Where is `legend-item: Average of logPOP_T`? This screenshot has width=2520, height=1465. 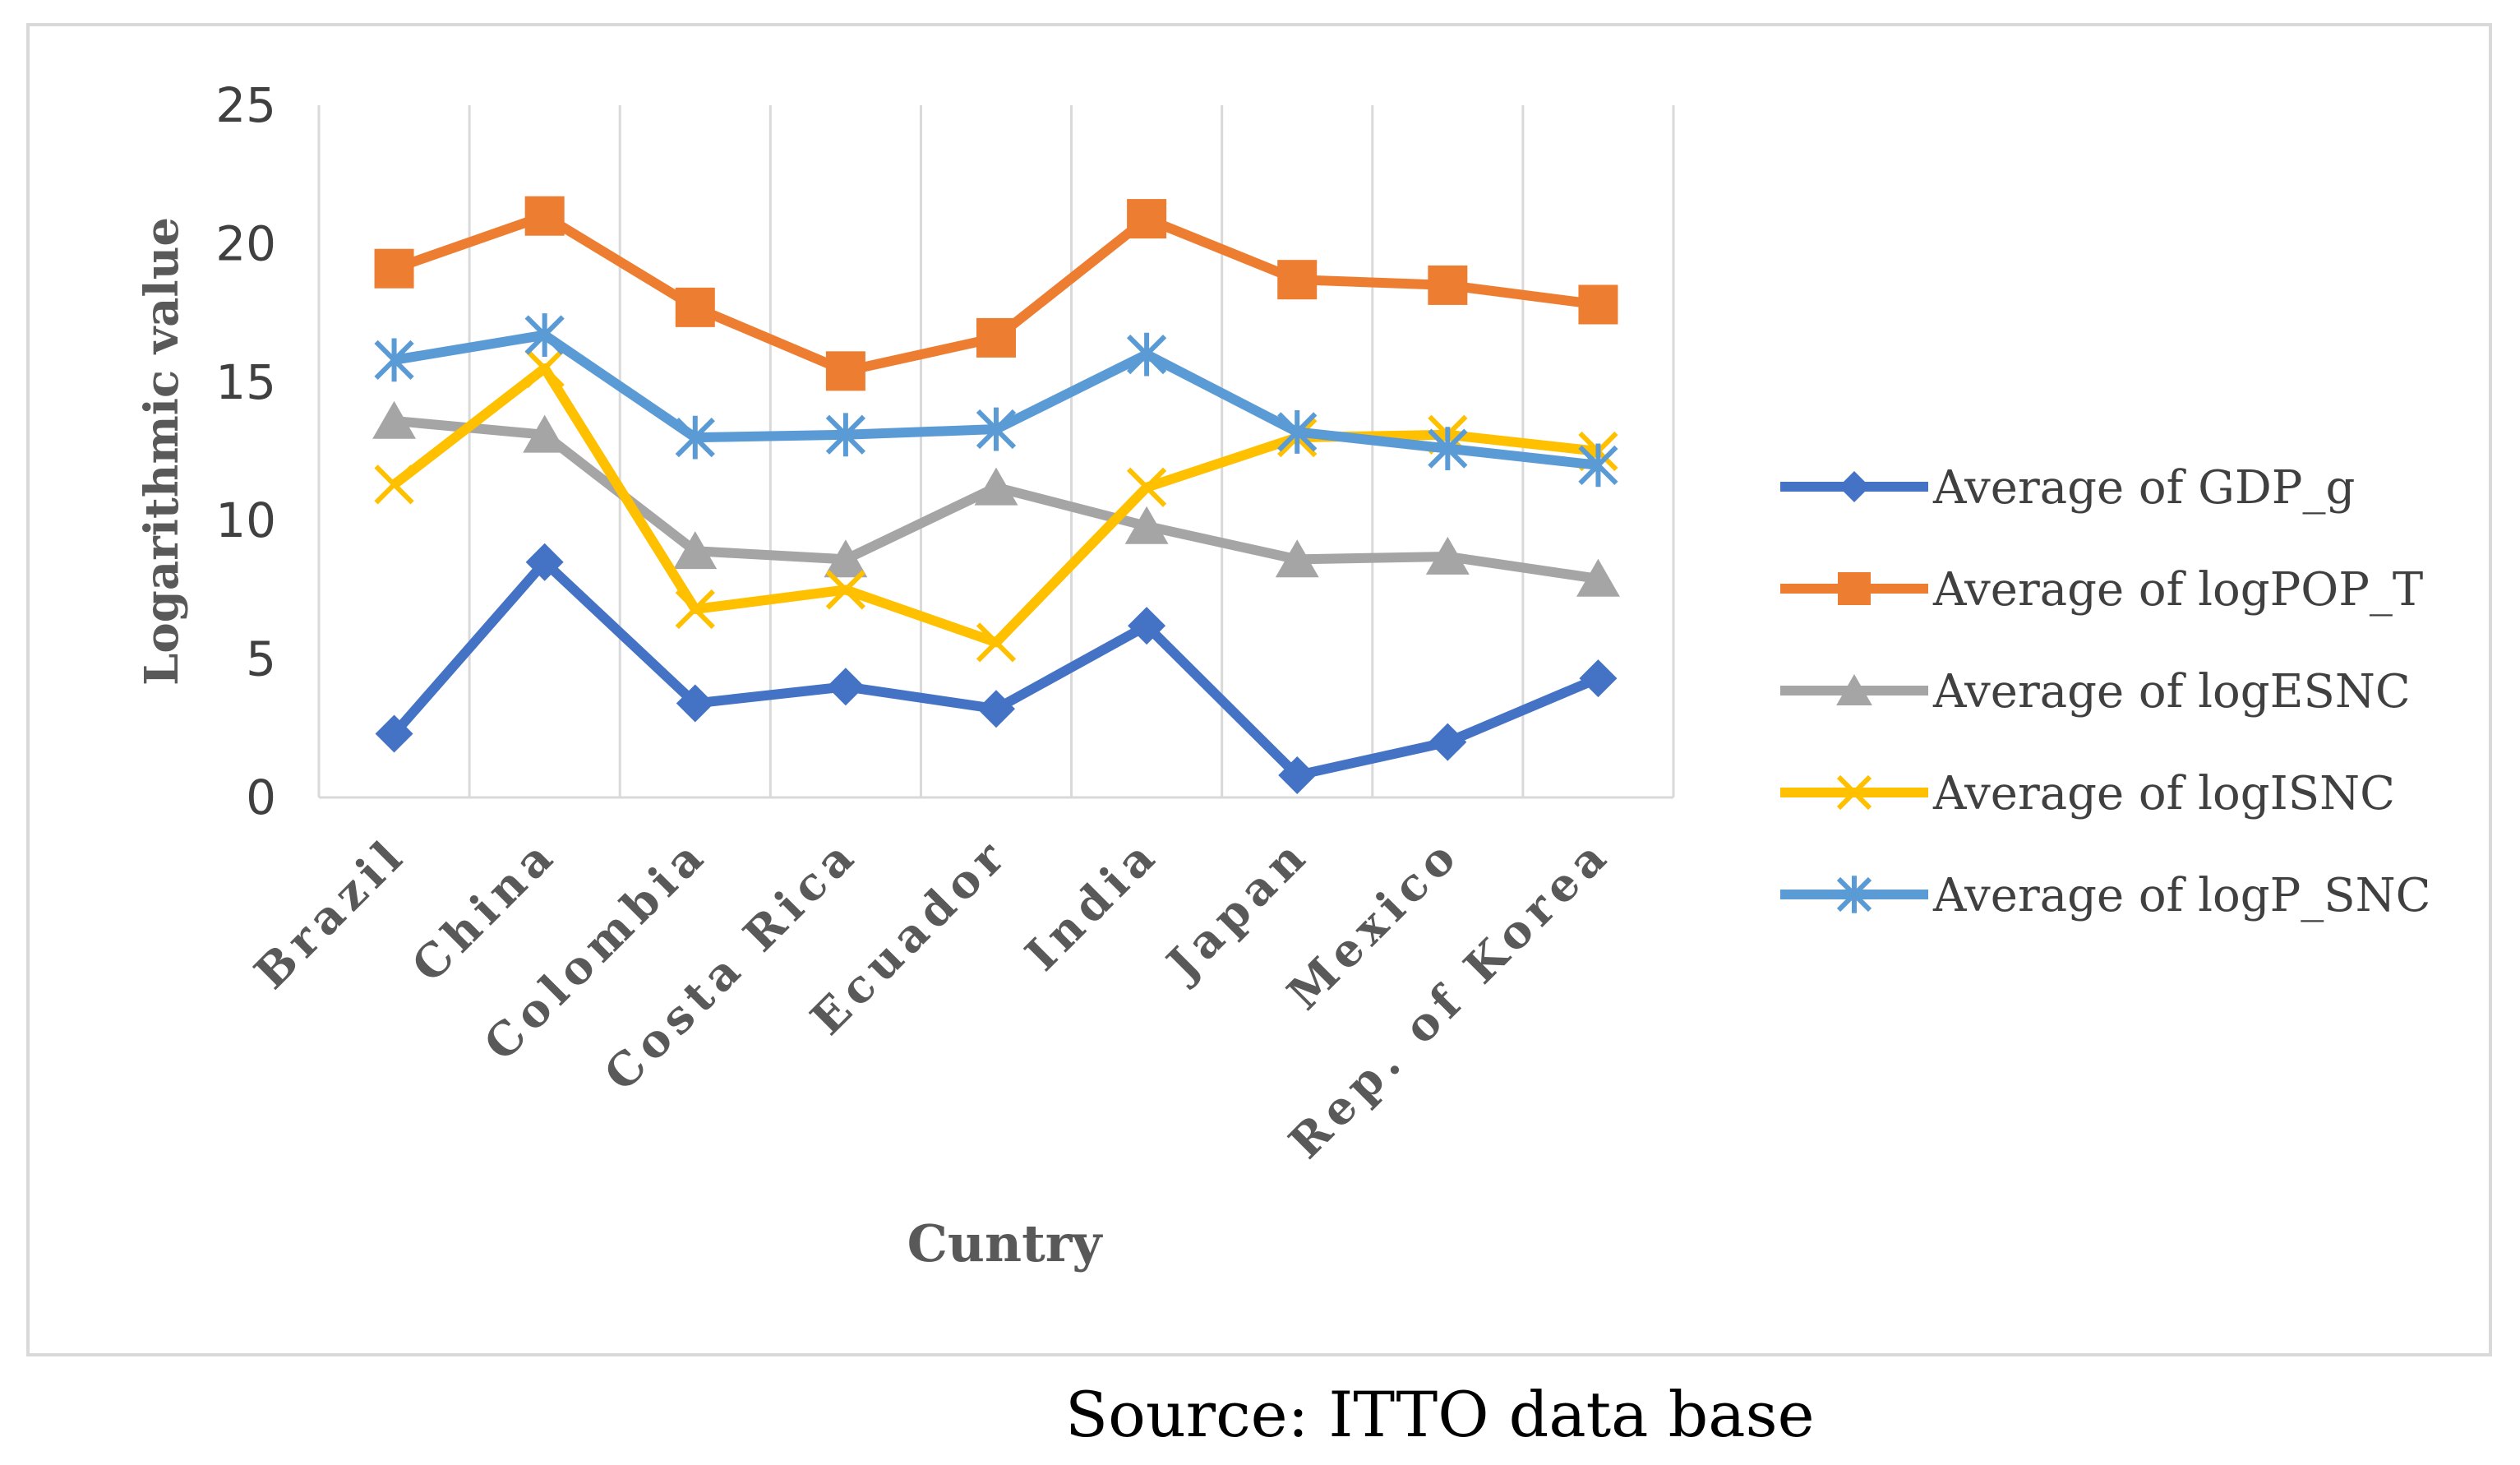 legend-item: Average of logPOP_T is located at coordinates (2101, 590).